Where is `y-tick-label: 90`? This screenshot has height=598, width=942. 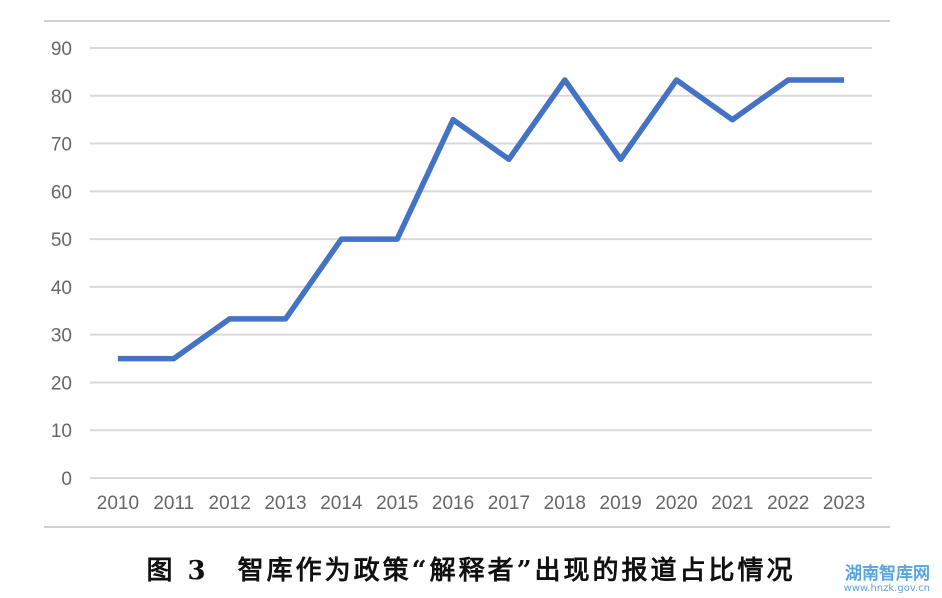
y-tick-label: 90 is located at coordinates (61, 49).